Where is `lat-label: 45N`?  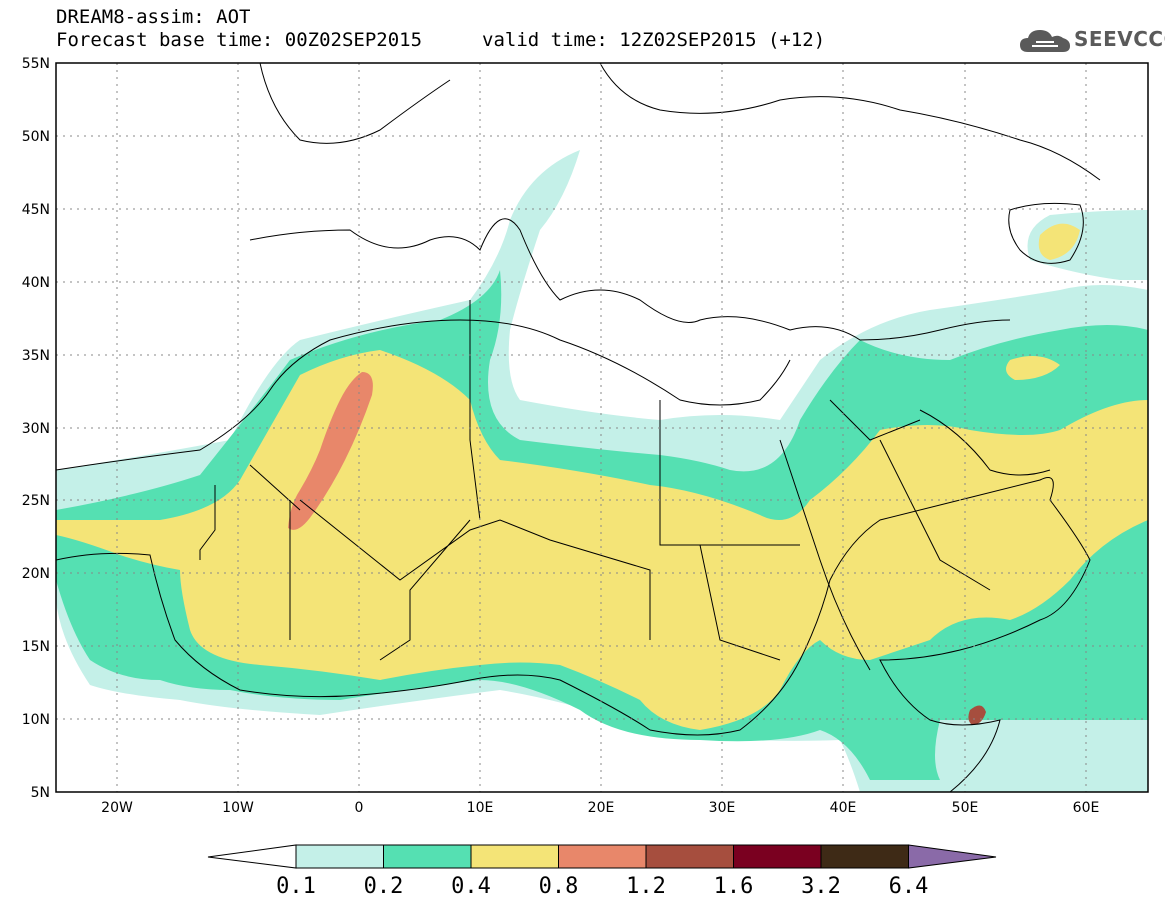
lat-label: 45N is located at coordinates (36, 210).